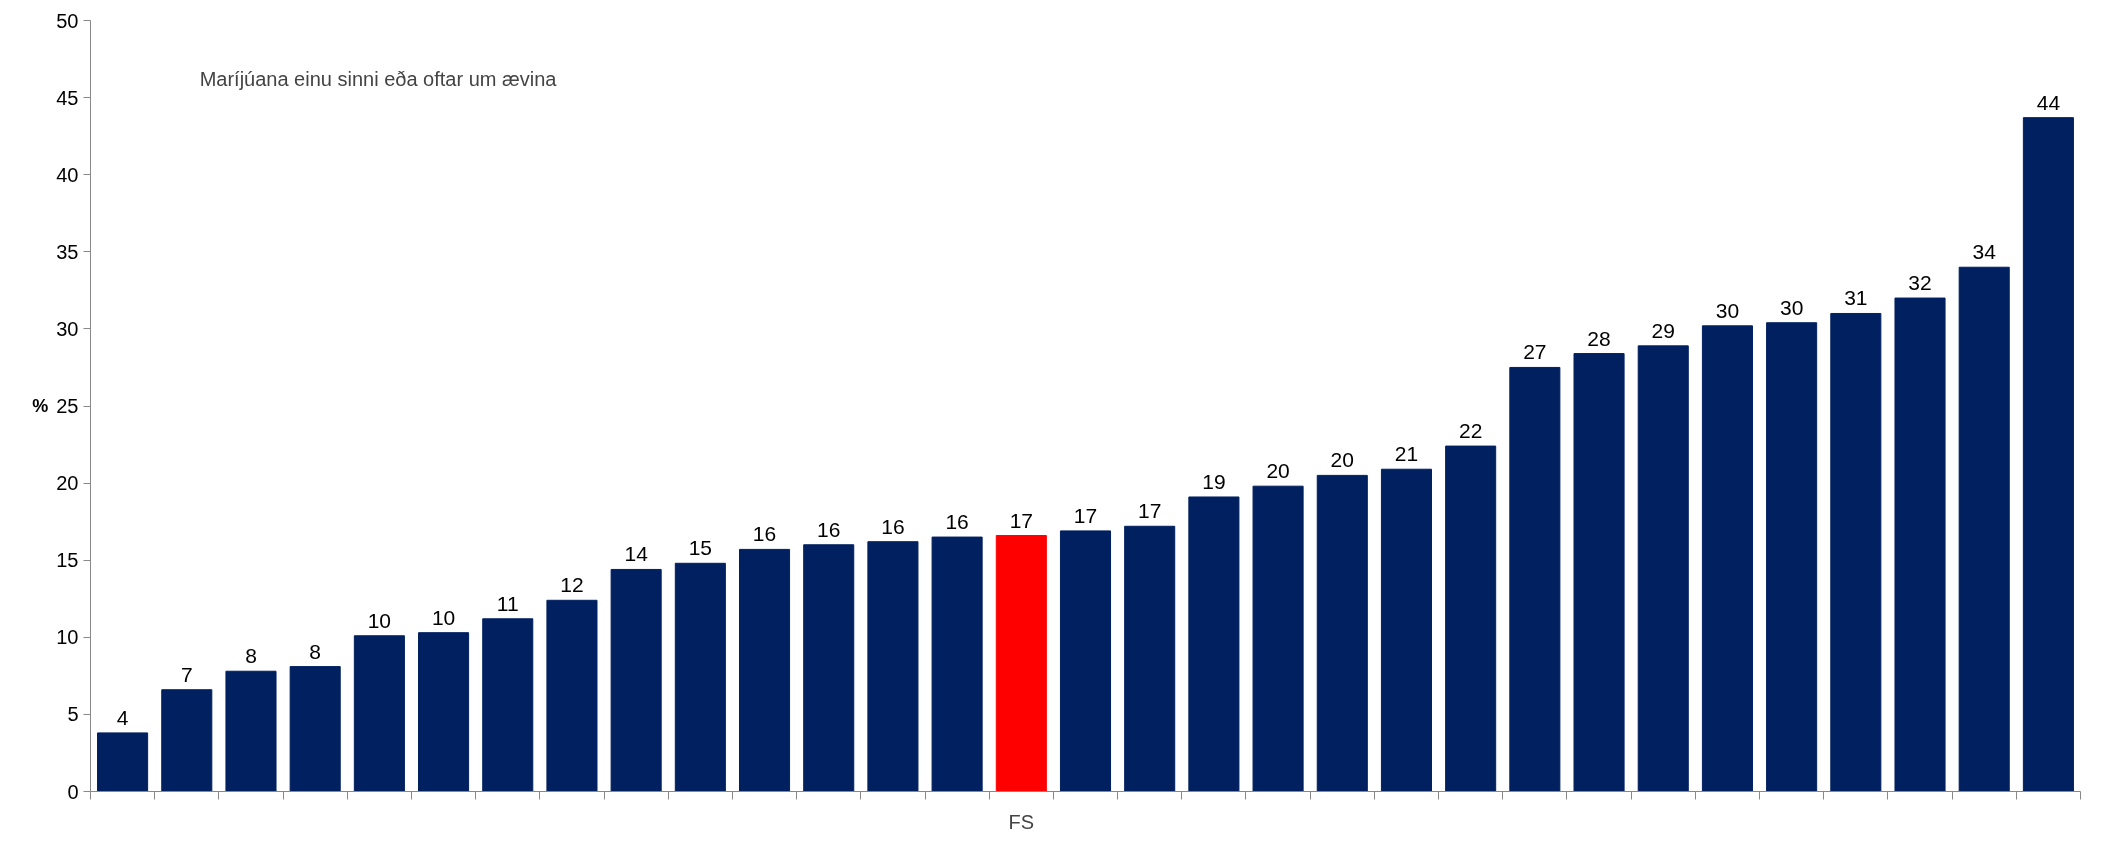 The height and width of the screenshot is (845, 2115). What do you see at coordinates (700, 548) in the screenshot?
I see `data-label: 15` at bounding box center [700, 548].